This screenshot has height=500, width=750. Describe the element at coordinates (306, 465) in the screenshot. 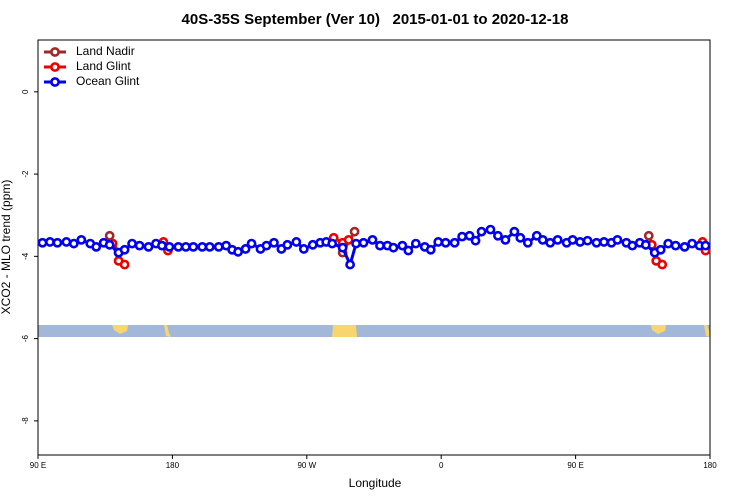

I see `x-tick-label: 90 W` at that location.